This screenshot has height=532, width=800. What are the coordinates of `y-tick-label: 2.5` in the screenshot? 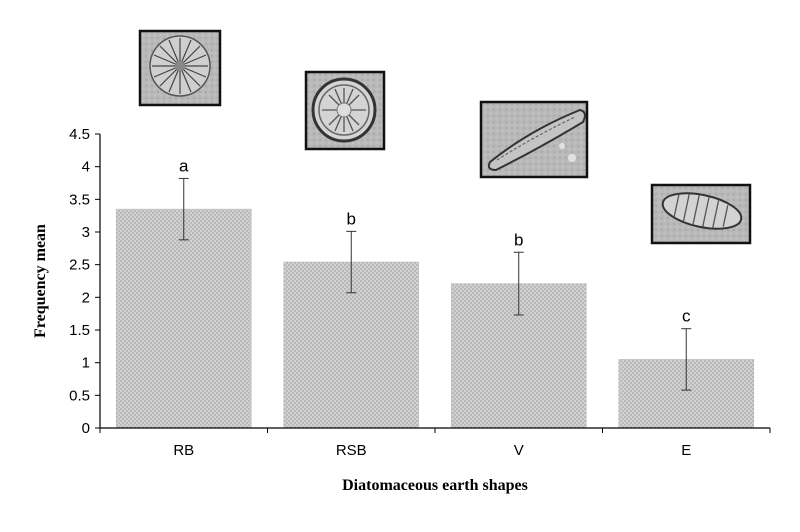 It's located at (79, 265).